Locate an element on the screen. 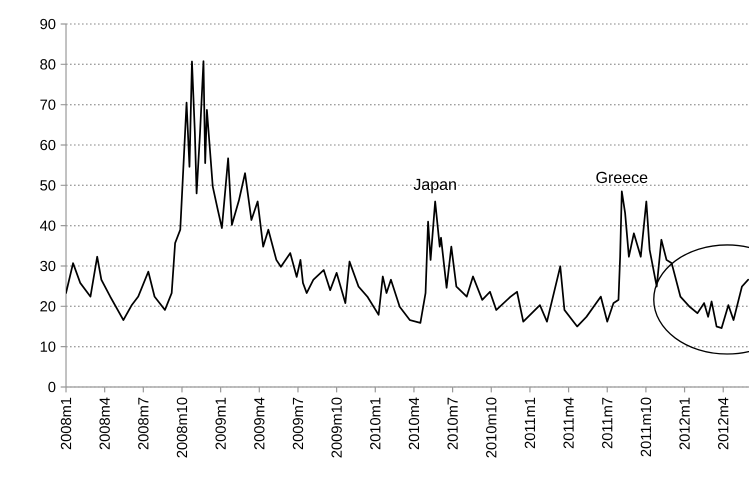 The height and width of the screenshot is (495, 749). x-tick-label: 2008m4 is located at coordinates (104, 423).